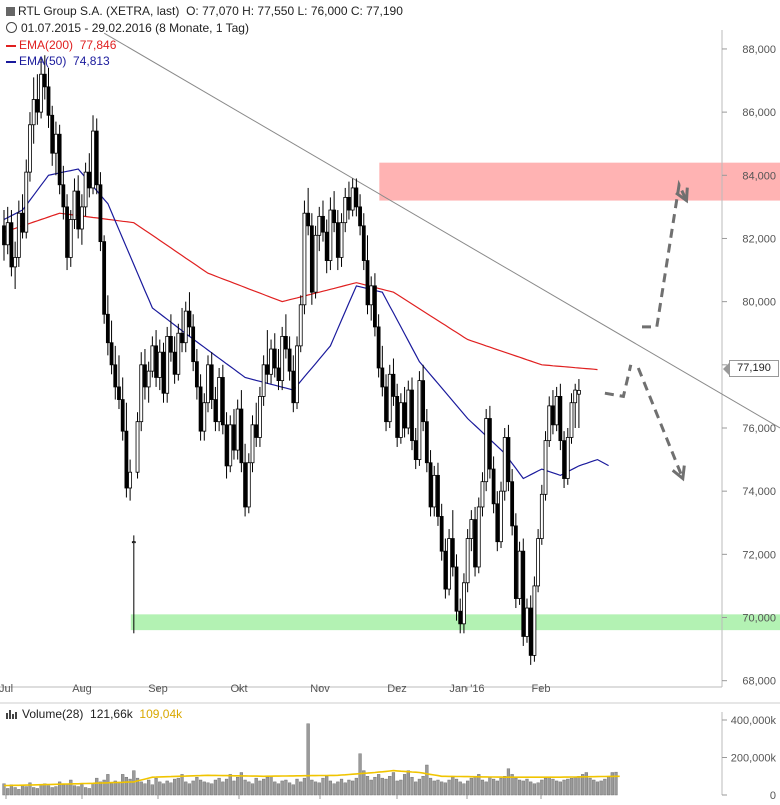 This screenshot has width=780, height=805. I want to click on x-tick-label: Sep, so click(158, 689).